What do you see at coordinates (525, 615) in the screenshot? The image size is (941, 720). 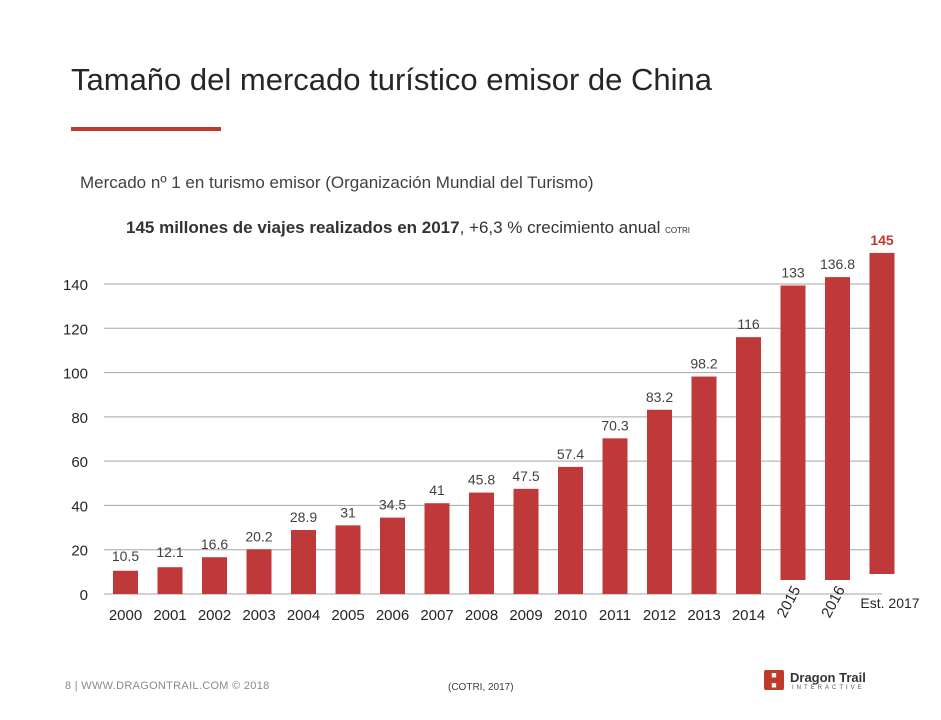 I see `x-tick-label: 2009` at bounding box center [525, 615].